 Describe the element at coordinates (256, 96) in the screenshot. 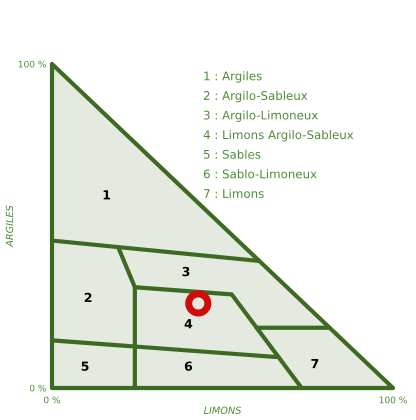

I see `annotation: 2 : Argilo-Sableux` at that location.